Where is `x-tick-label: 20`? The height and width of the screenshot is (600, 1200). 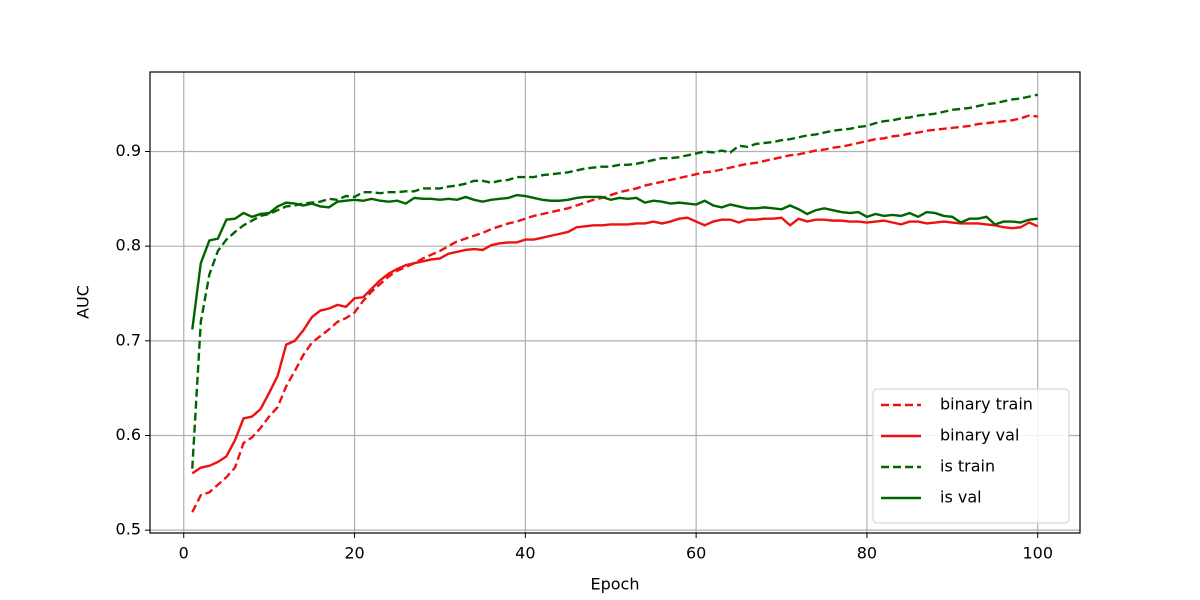 x-tick-label: 20 is located at coordinates (354, 553).